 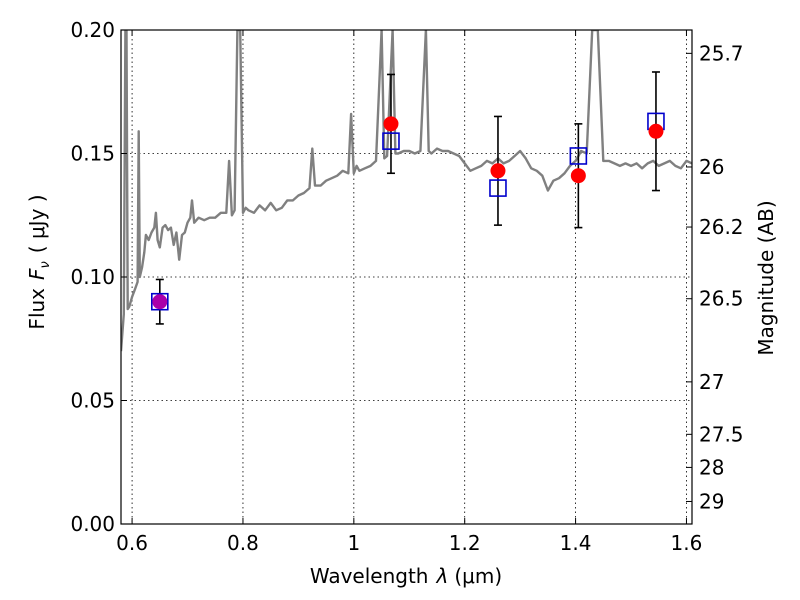 What do you see at coordinates (92, 401) in the screenshot?
I see `y-tick-label: 0.05` at bounding box center [92, 401].